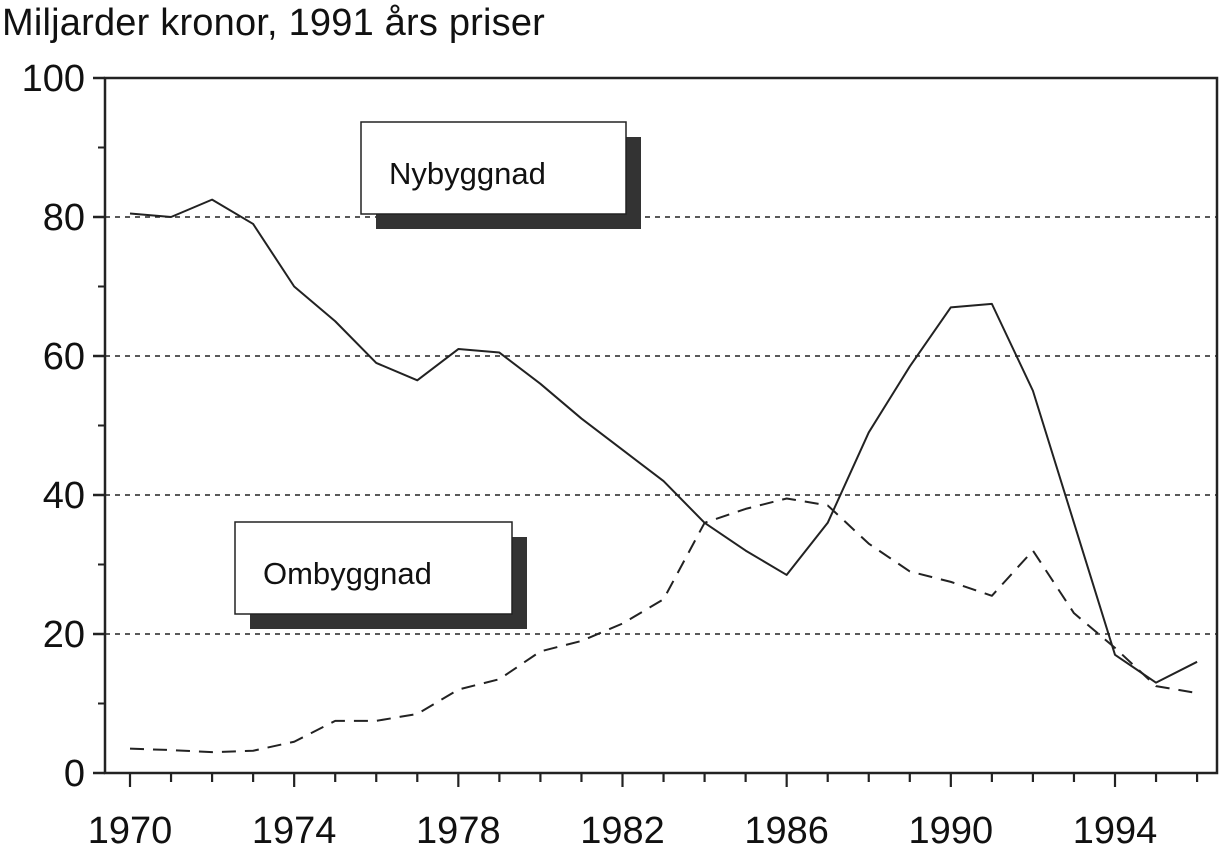 The image size is (1223, 857). What do you see at coordinates (1115, 831) in the screenshot?
I see `x-tick-label-1994: 1994` at bounding box center [1115, 831].